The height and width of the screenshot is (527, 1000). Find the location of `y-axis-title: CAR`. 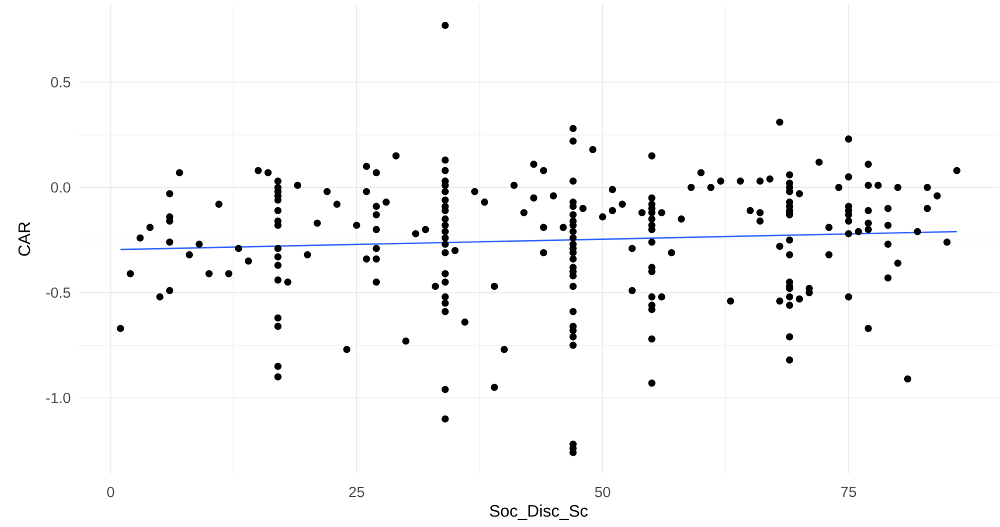

y-axis-title: CAR is located at coordinates (24, 239).